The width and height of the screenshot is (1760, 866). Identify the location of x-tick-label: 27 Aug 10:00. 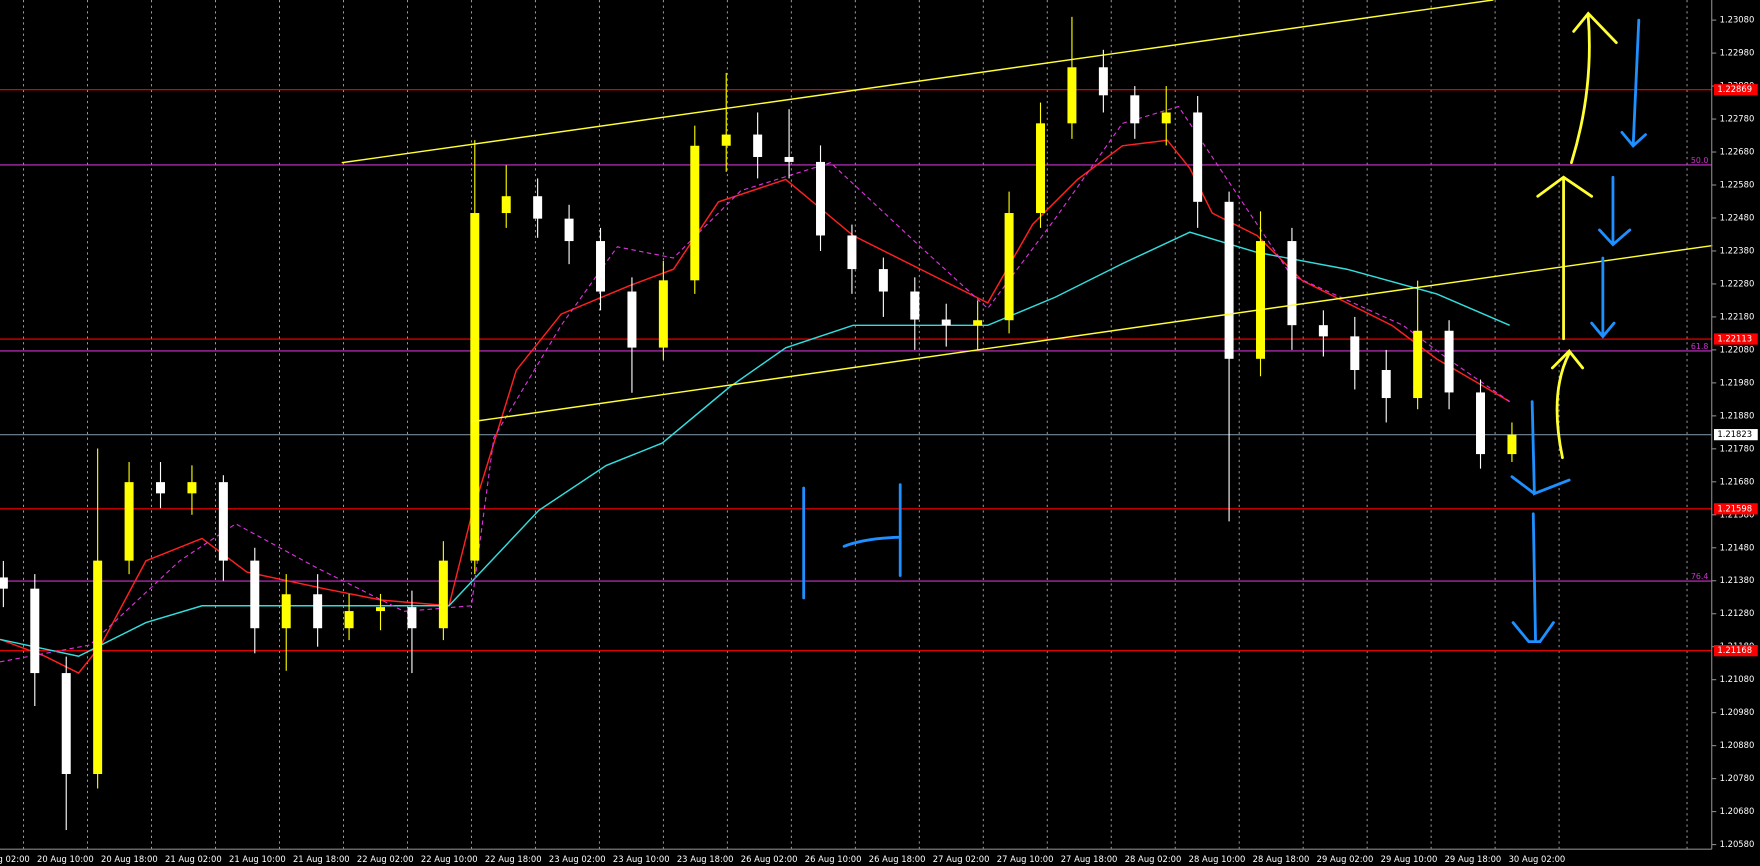
(1025, 859).